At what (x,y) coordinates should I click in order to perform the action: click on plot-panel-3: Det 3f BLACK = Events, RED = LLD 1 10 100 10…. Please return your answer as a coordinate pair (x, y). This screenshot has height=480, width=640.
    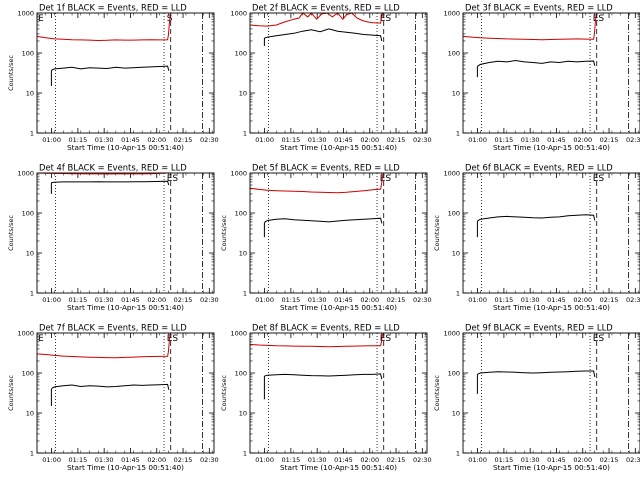
    Looking at the image, I should click on (541, 77).